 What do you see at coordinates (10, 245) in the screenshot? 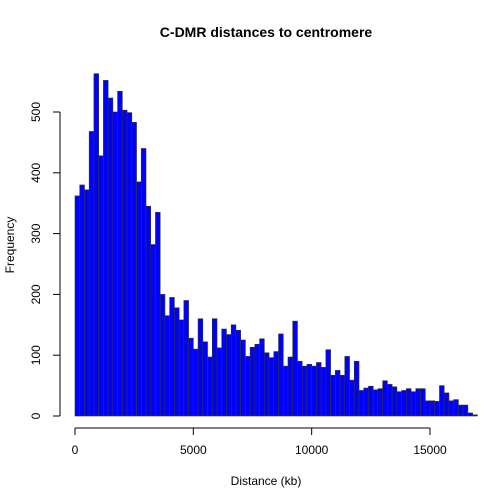
I see `y-axis-label: Frequency` at bounding box center [10, 245].